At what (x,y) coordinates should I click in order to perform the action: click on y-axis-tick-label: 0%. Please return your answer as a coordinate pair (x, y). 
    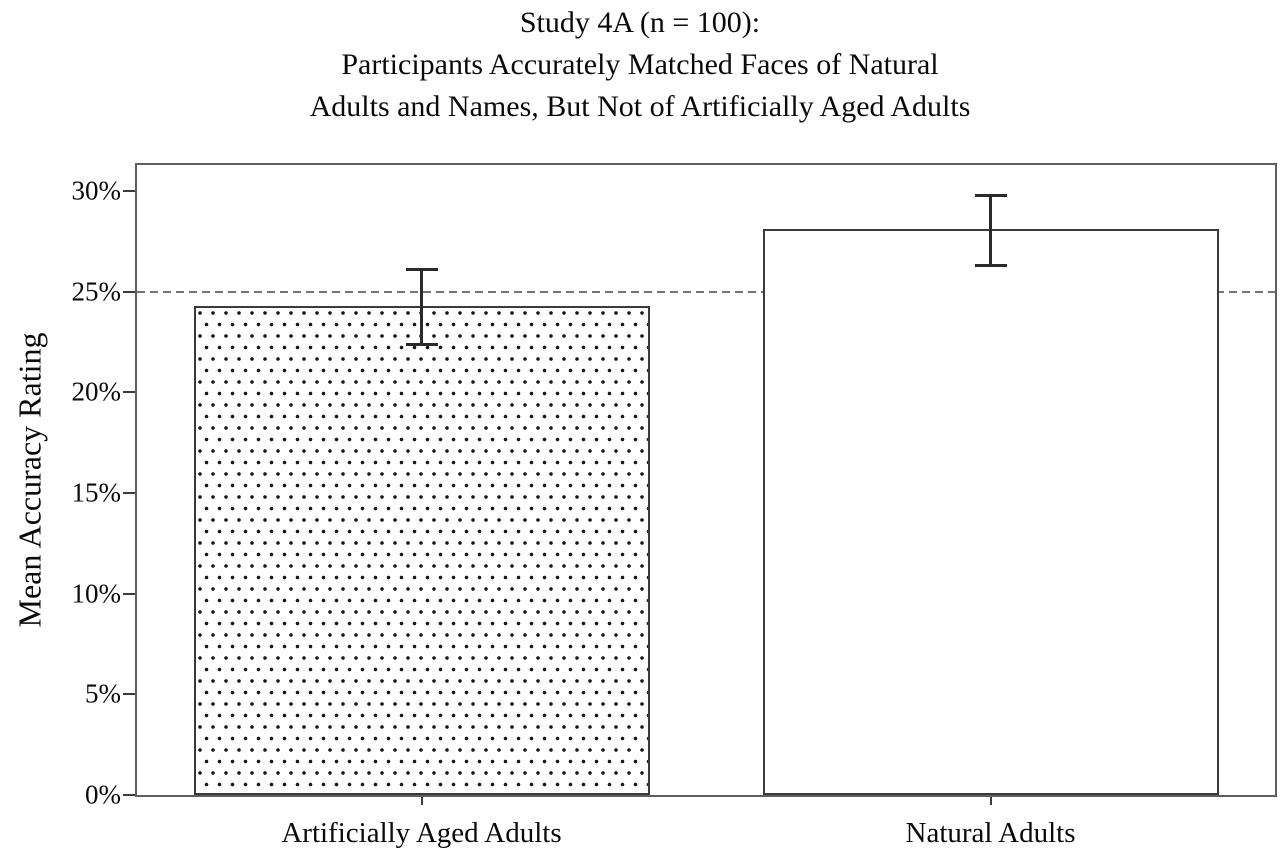
    Looking at the image, I should click on (103, 794).